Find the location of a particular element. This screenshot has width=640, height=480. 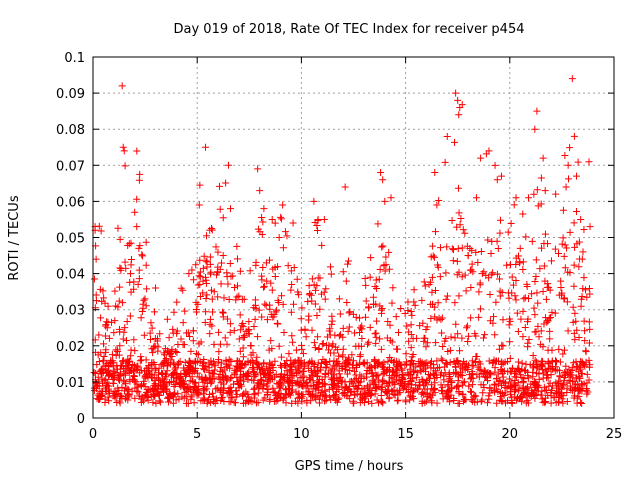

x-tick-label: 20 is located at coordinates (510, 434).